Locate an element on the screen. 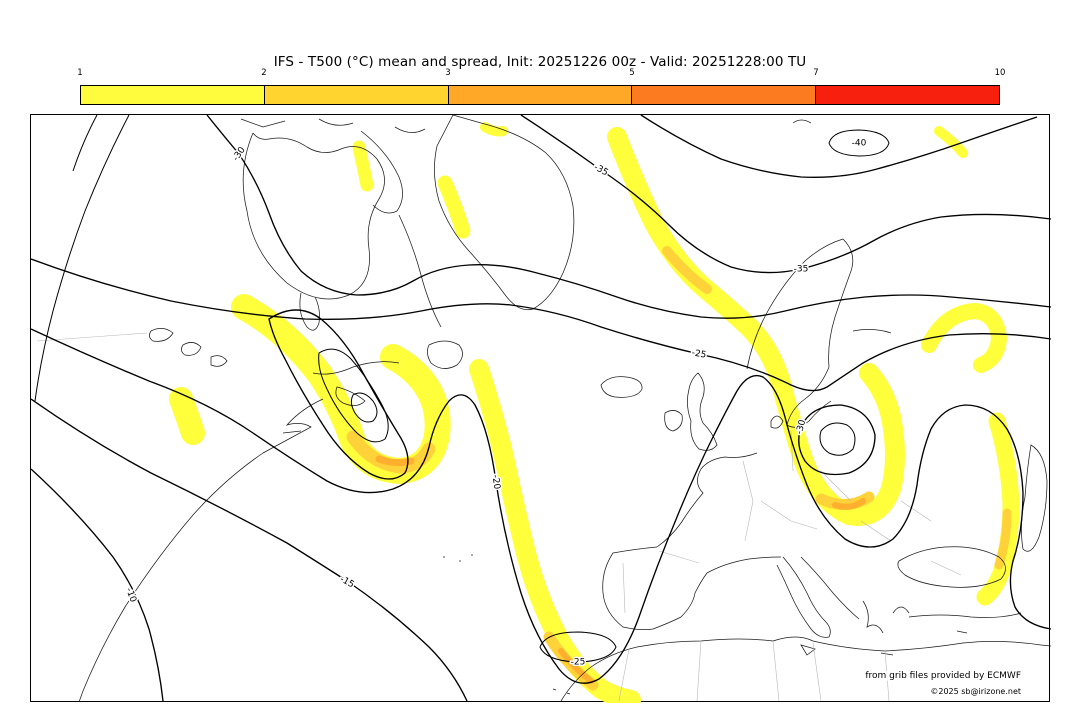  credit-copyright: ©2025 sb@irizone.net is located at coordinates (975, 691).